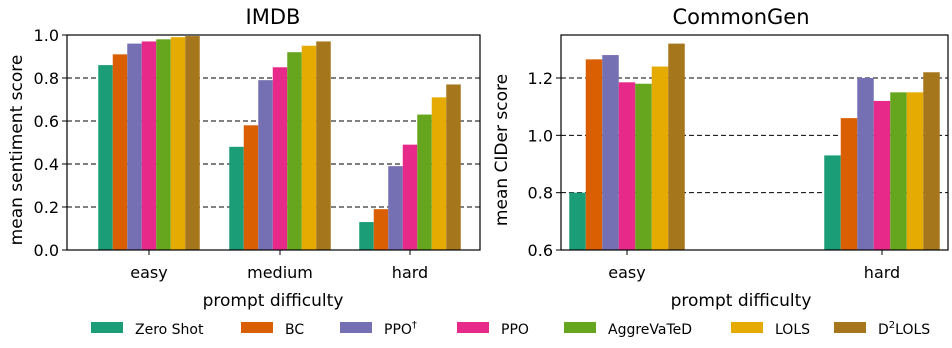  Describe the element at coordinates (792, 330) in the screenshot. I see `legend-label: LOLS` at that location.